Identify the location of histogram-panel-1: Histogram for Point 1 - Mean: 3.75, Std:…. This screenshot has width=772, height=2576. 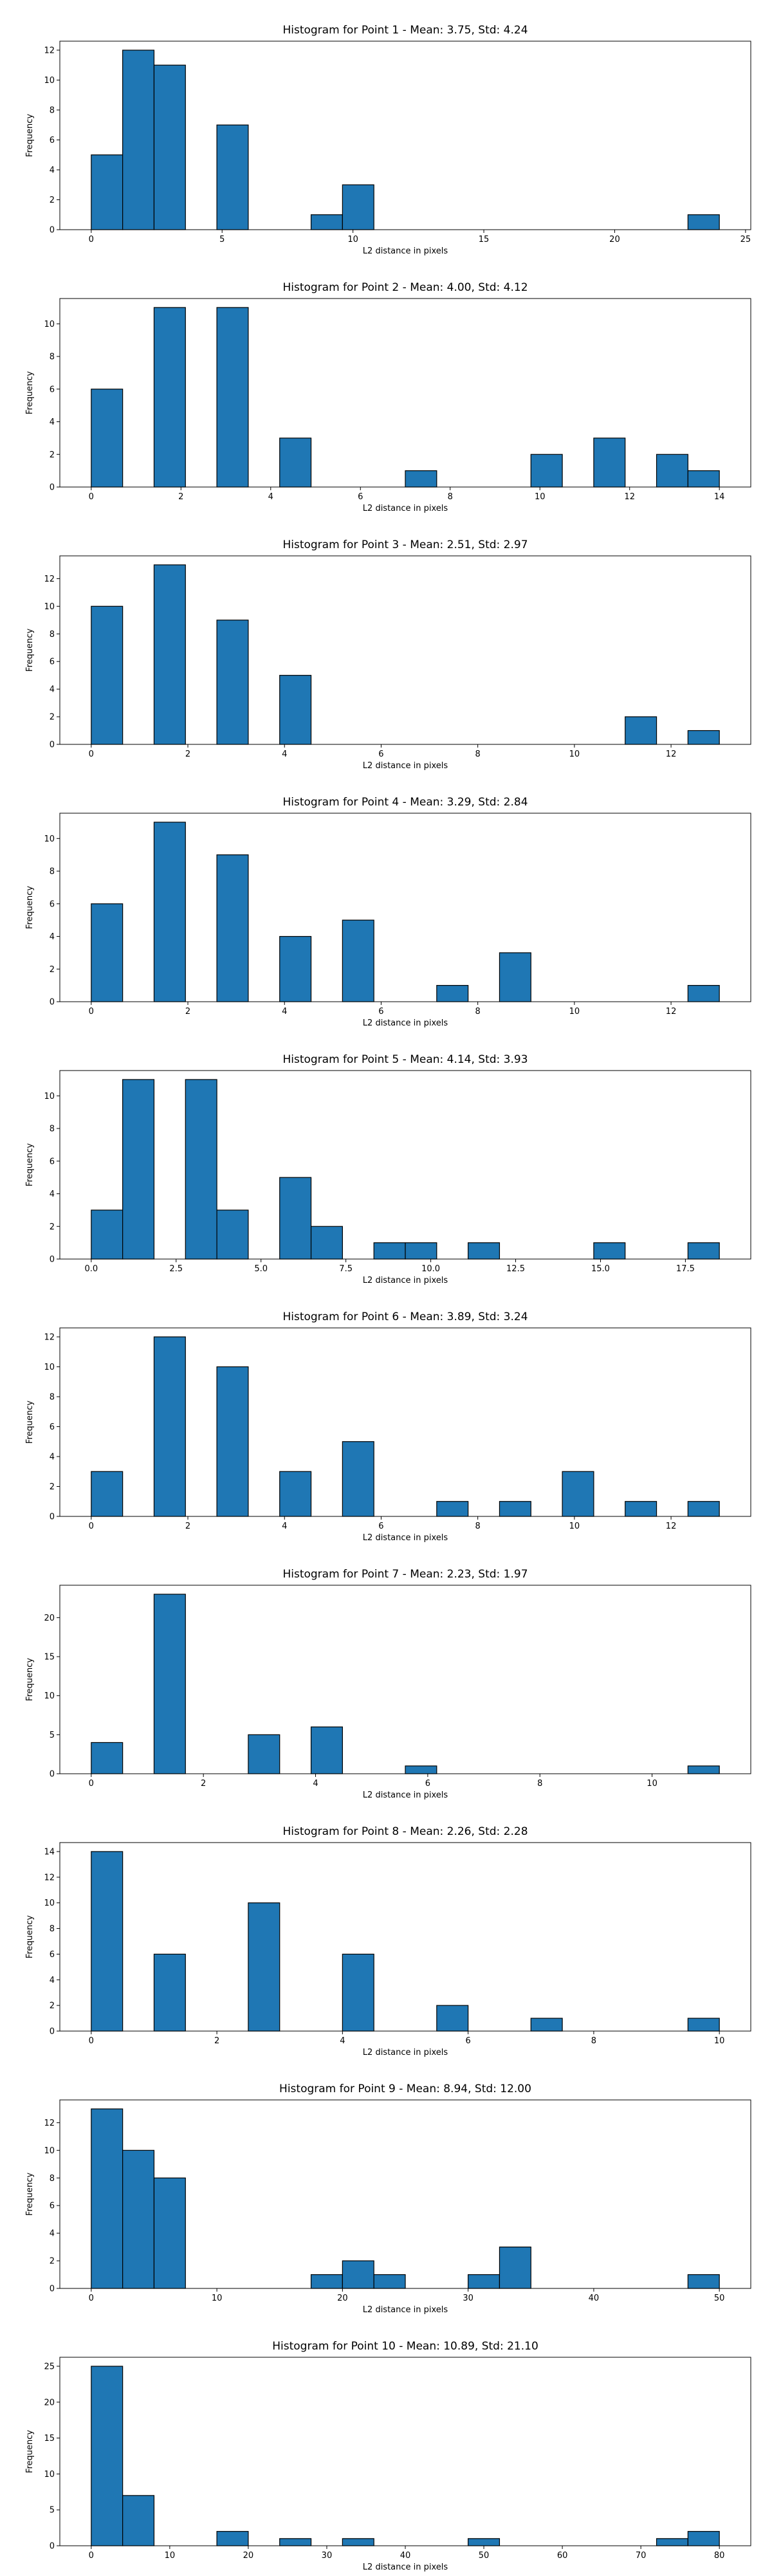
(388, 140).